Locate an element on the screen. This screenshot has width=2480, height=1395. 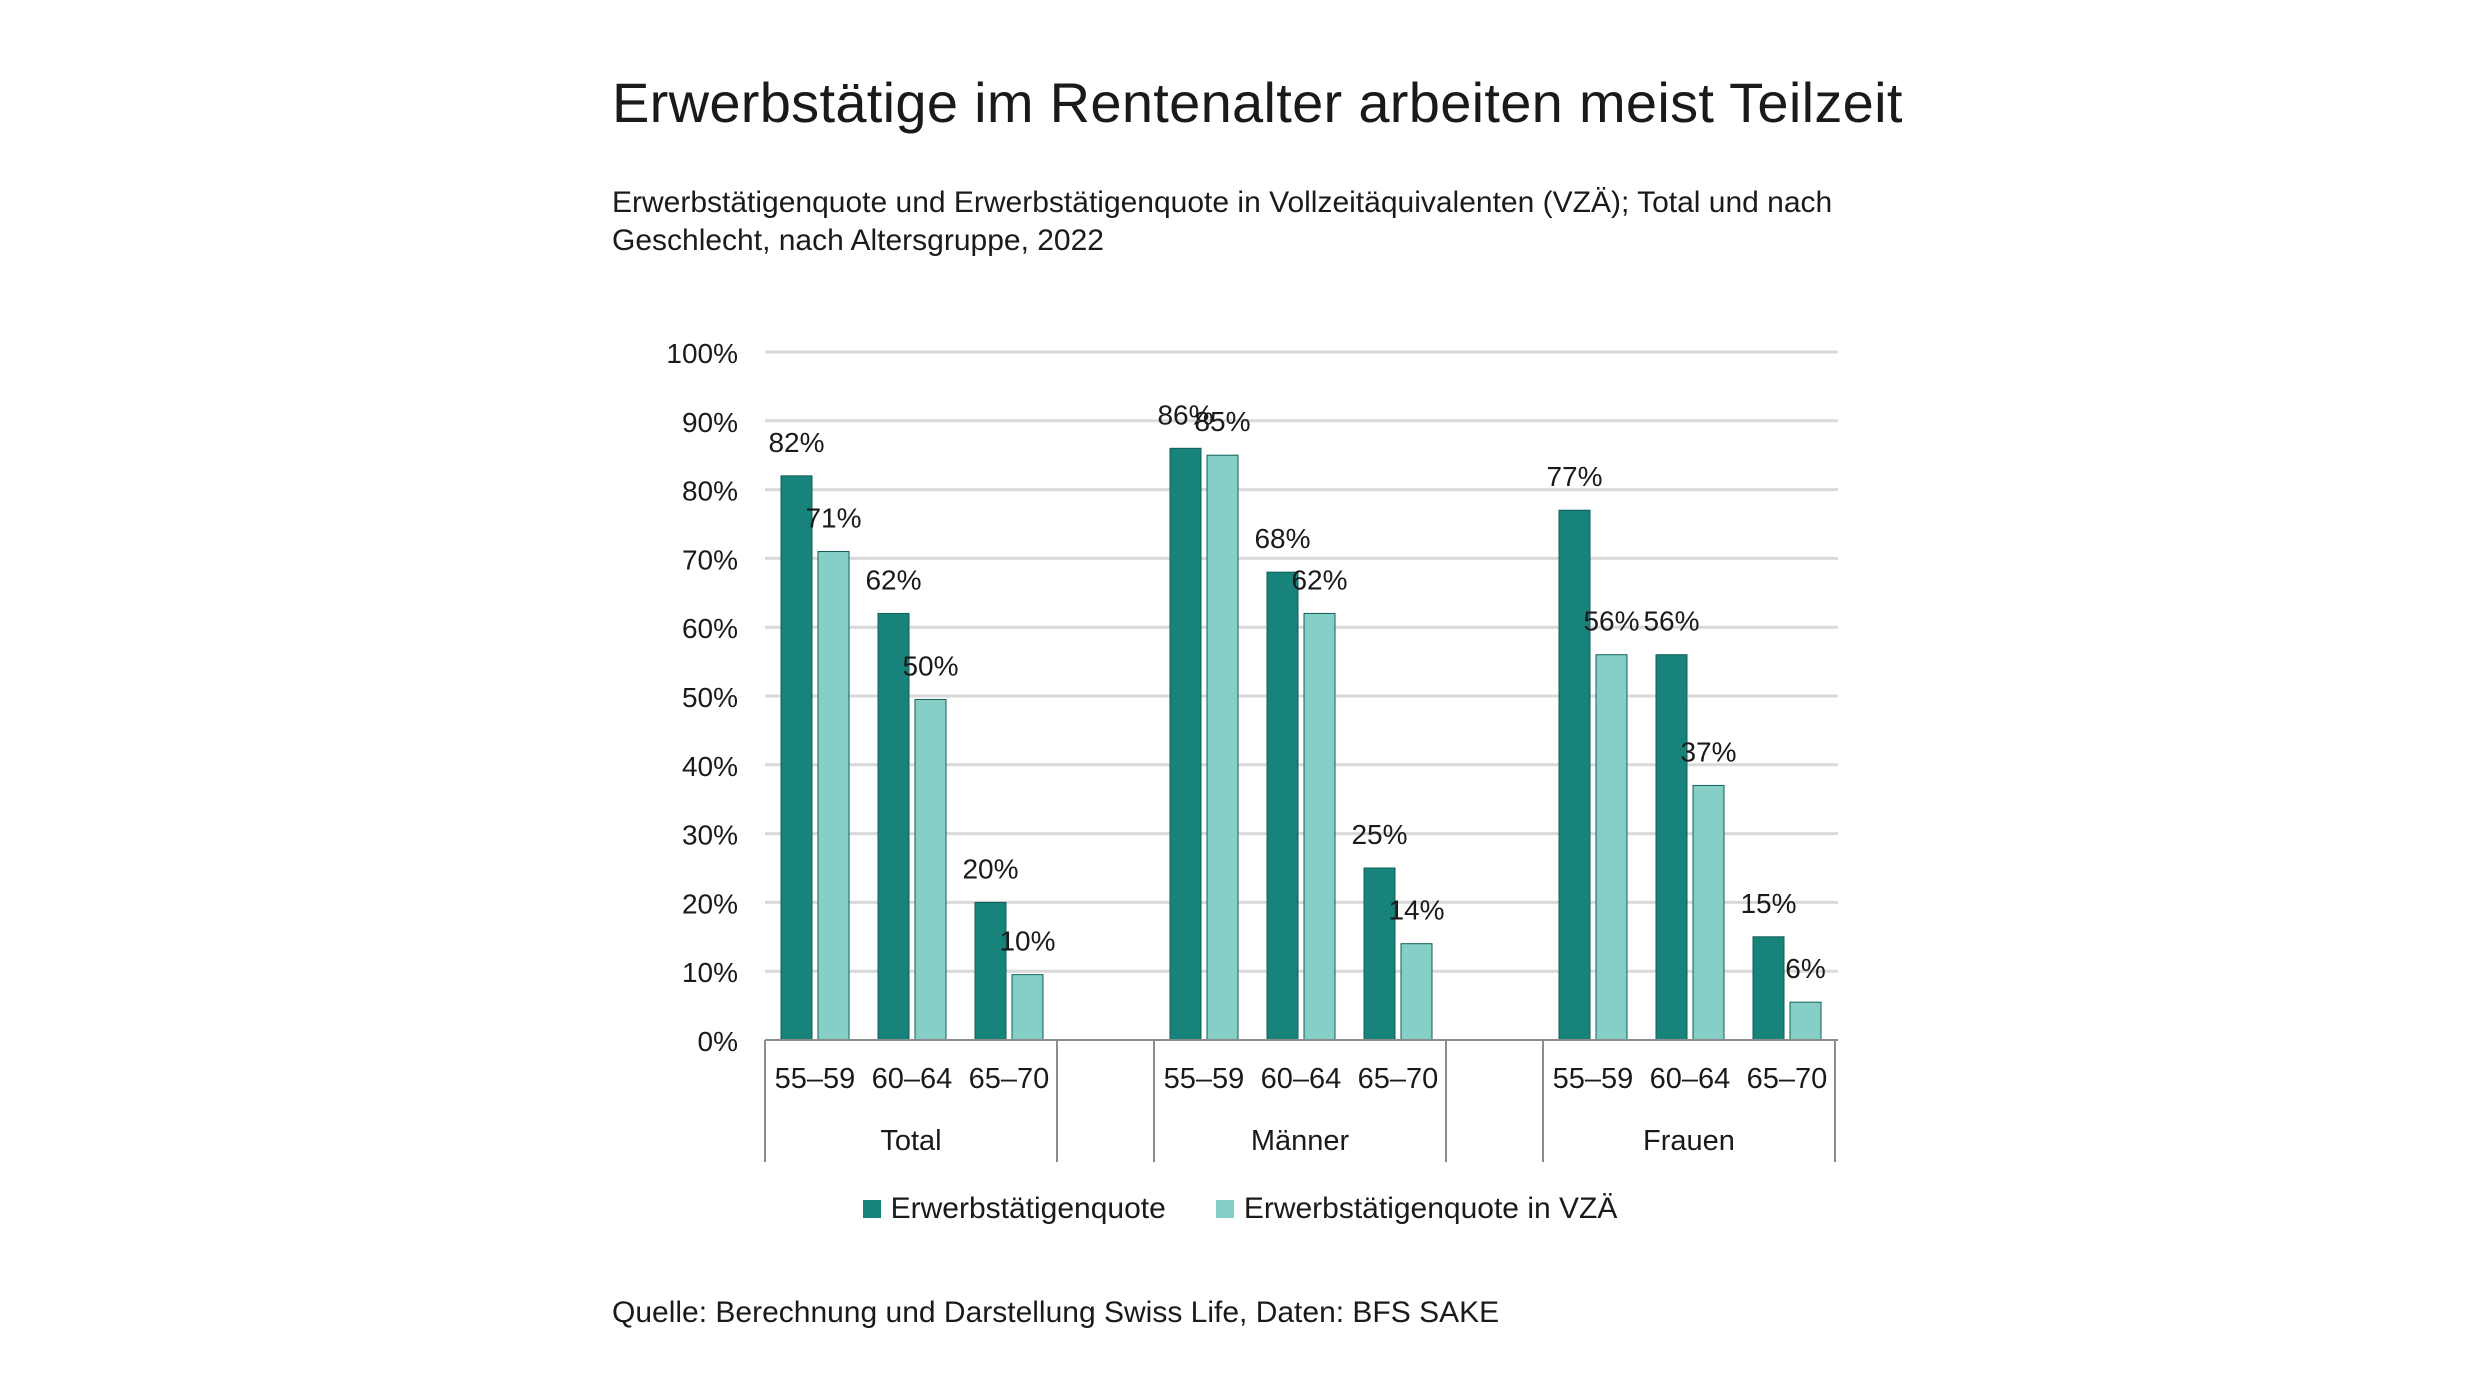
y-tick-label: 30% is located at coordinates (710, 835).